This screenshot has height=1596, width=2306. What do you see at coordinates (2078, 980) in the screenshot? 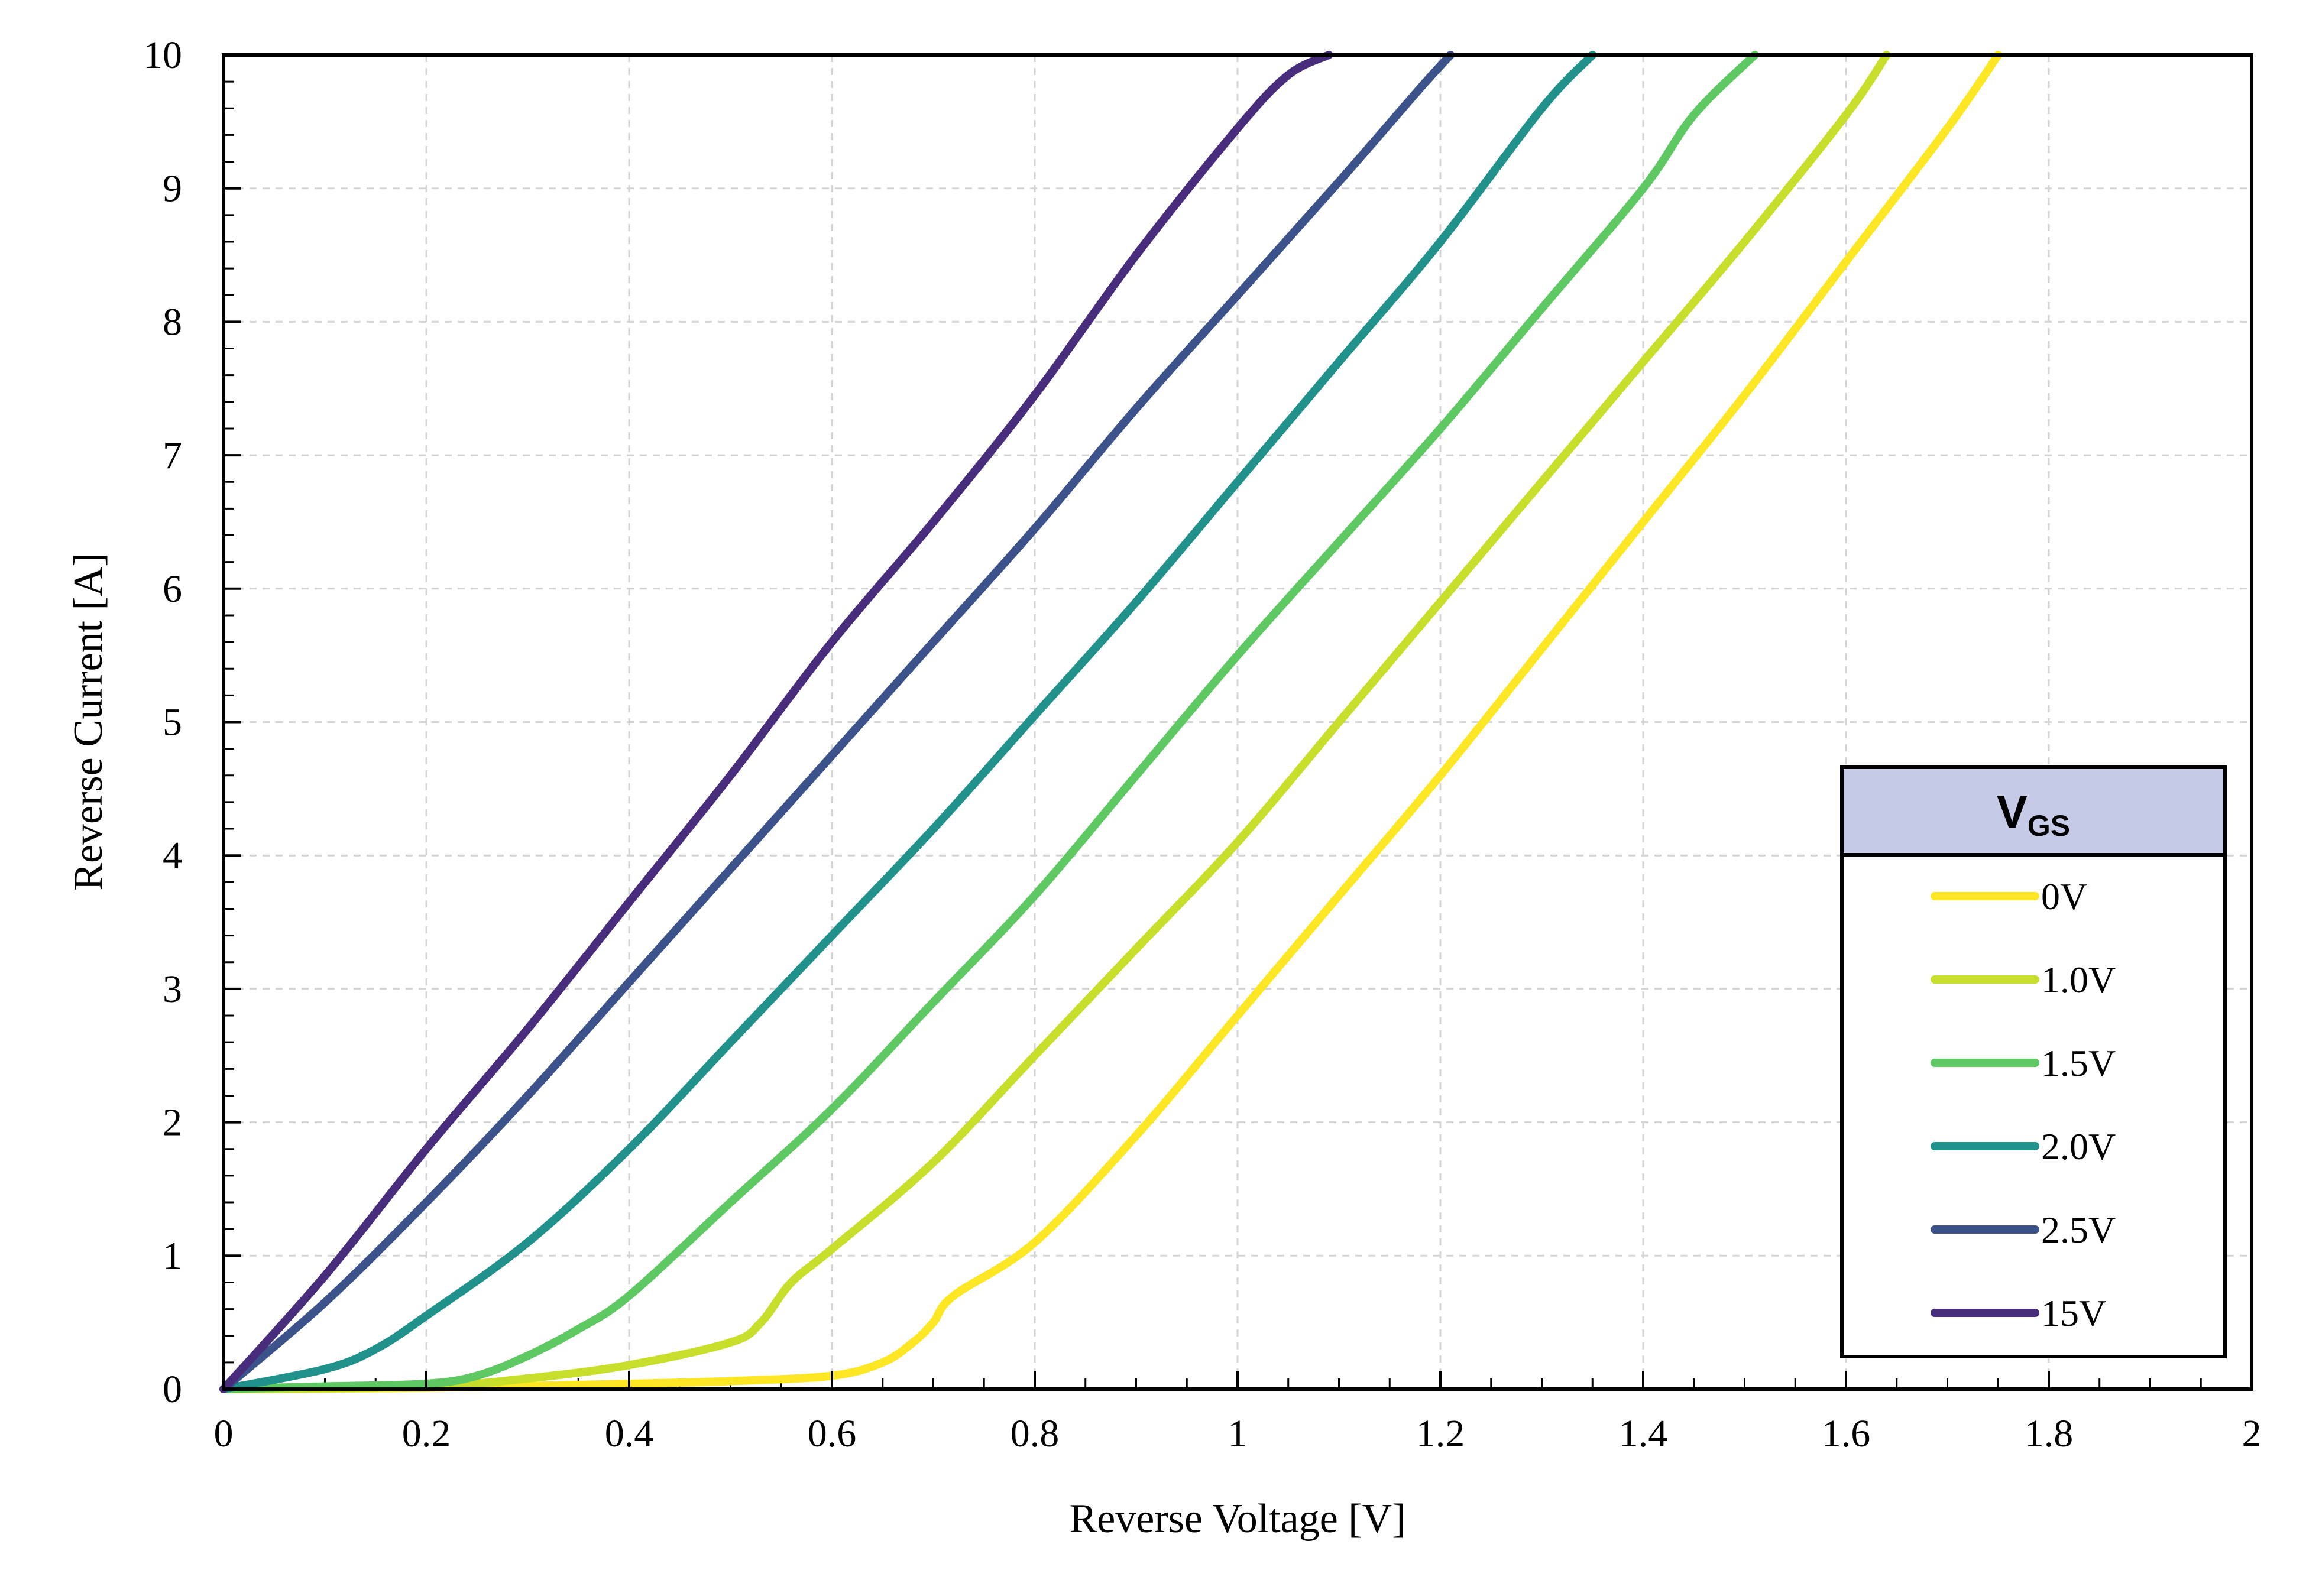
I see `legend-label-1-0v: 1.0V` at bounding box center [2078, 980].